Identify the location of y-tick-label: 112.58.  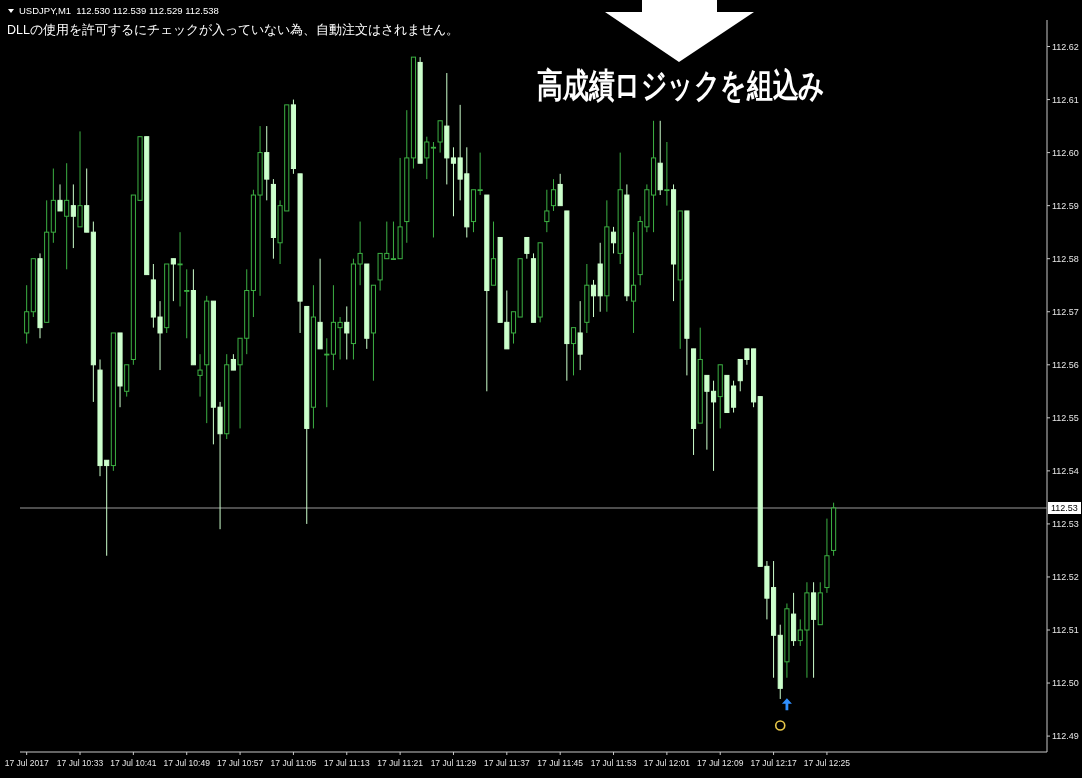
(1065, 258).